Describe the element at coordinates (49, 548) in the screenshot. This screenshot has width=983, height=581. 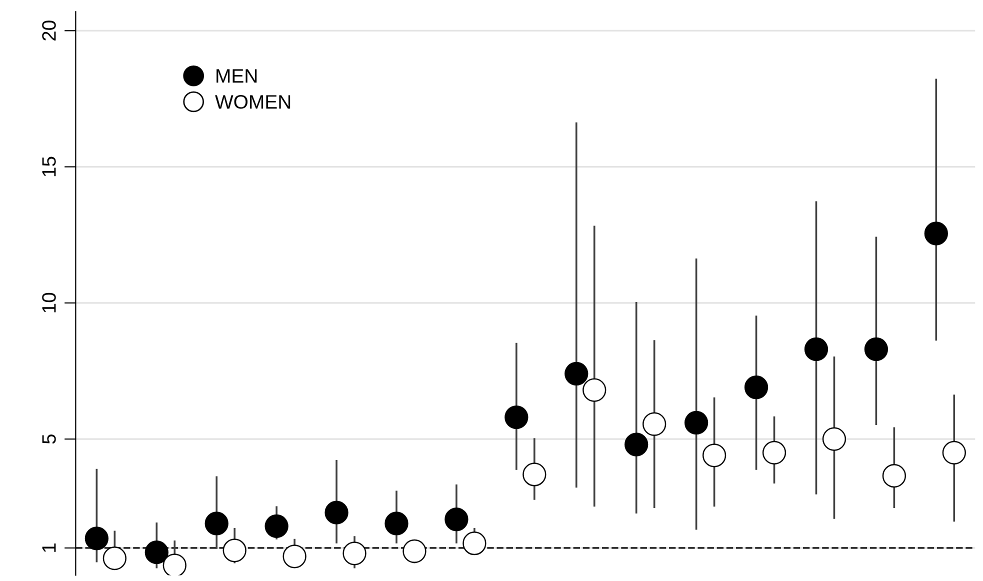
I see `y-tick-label: 1` at that location.